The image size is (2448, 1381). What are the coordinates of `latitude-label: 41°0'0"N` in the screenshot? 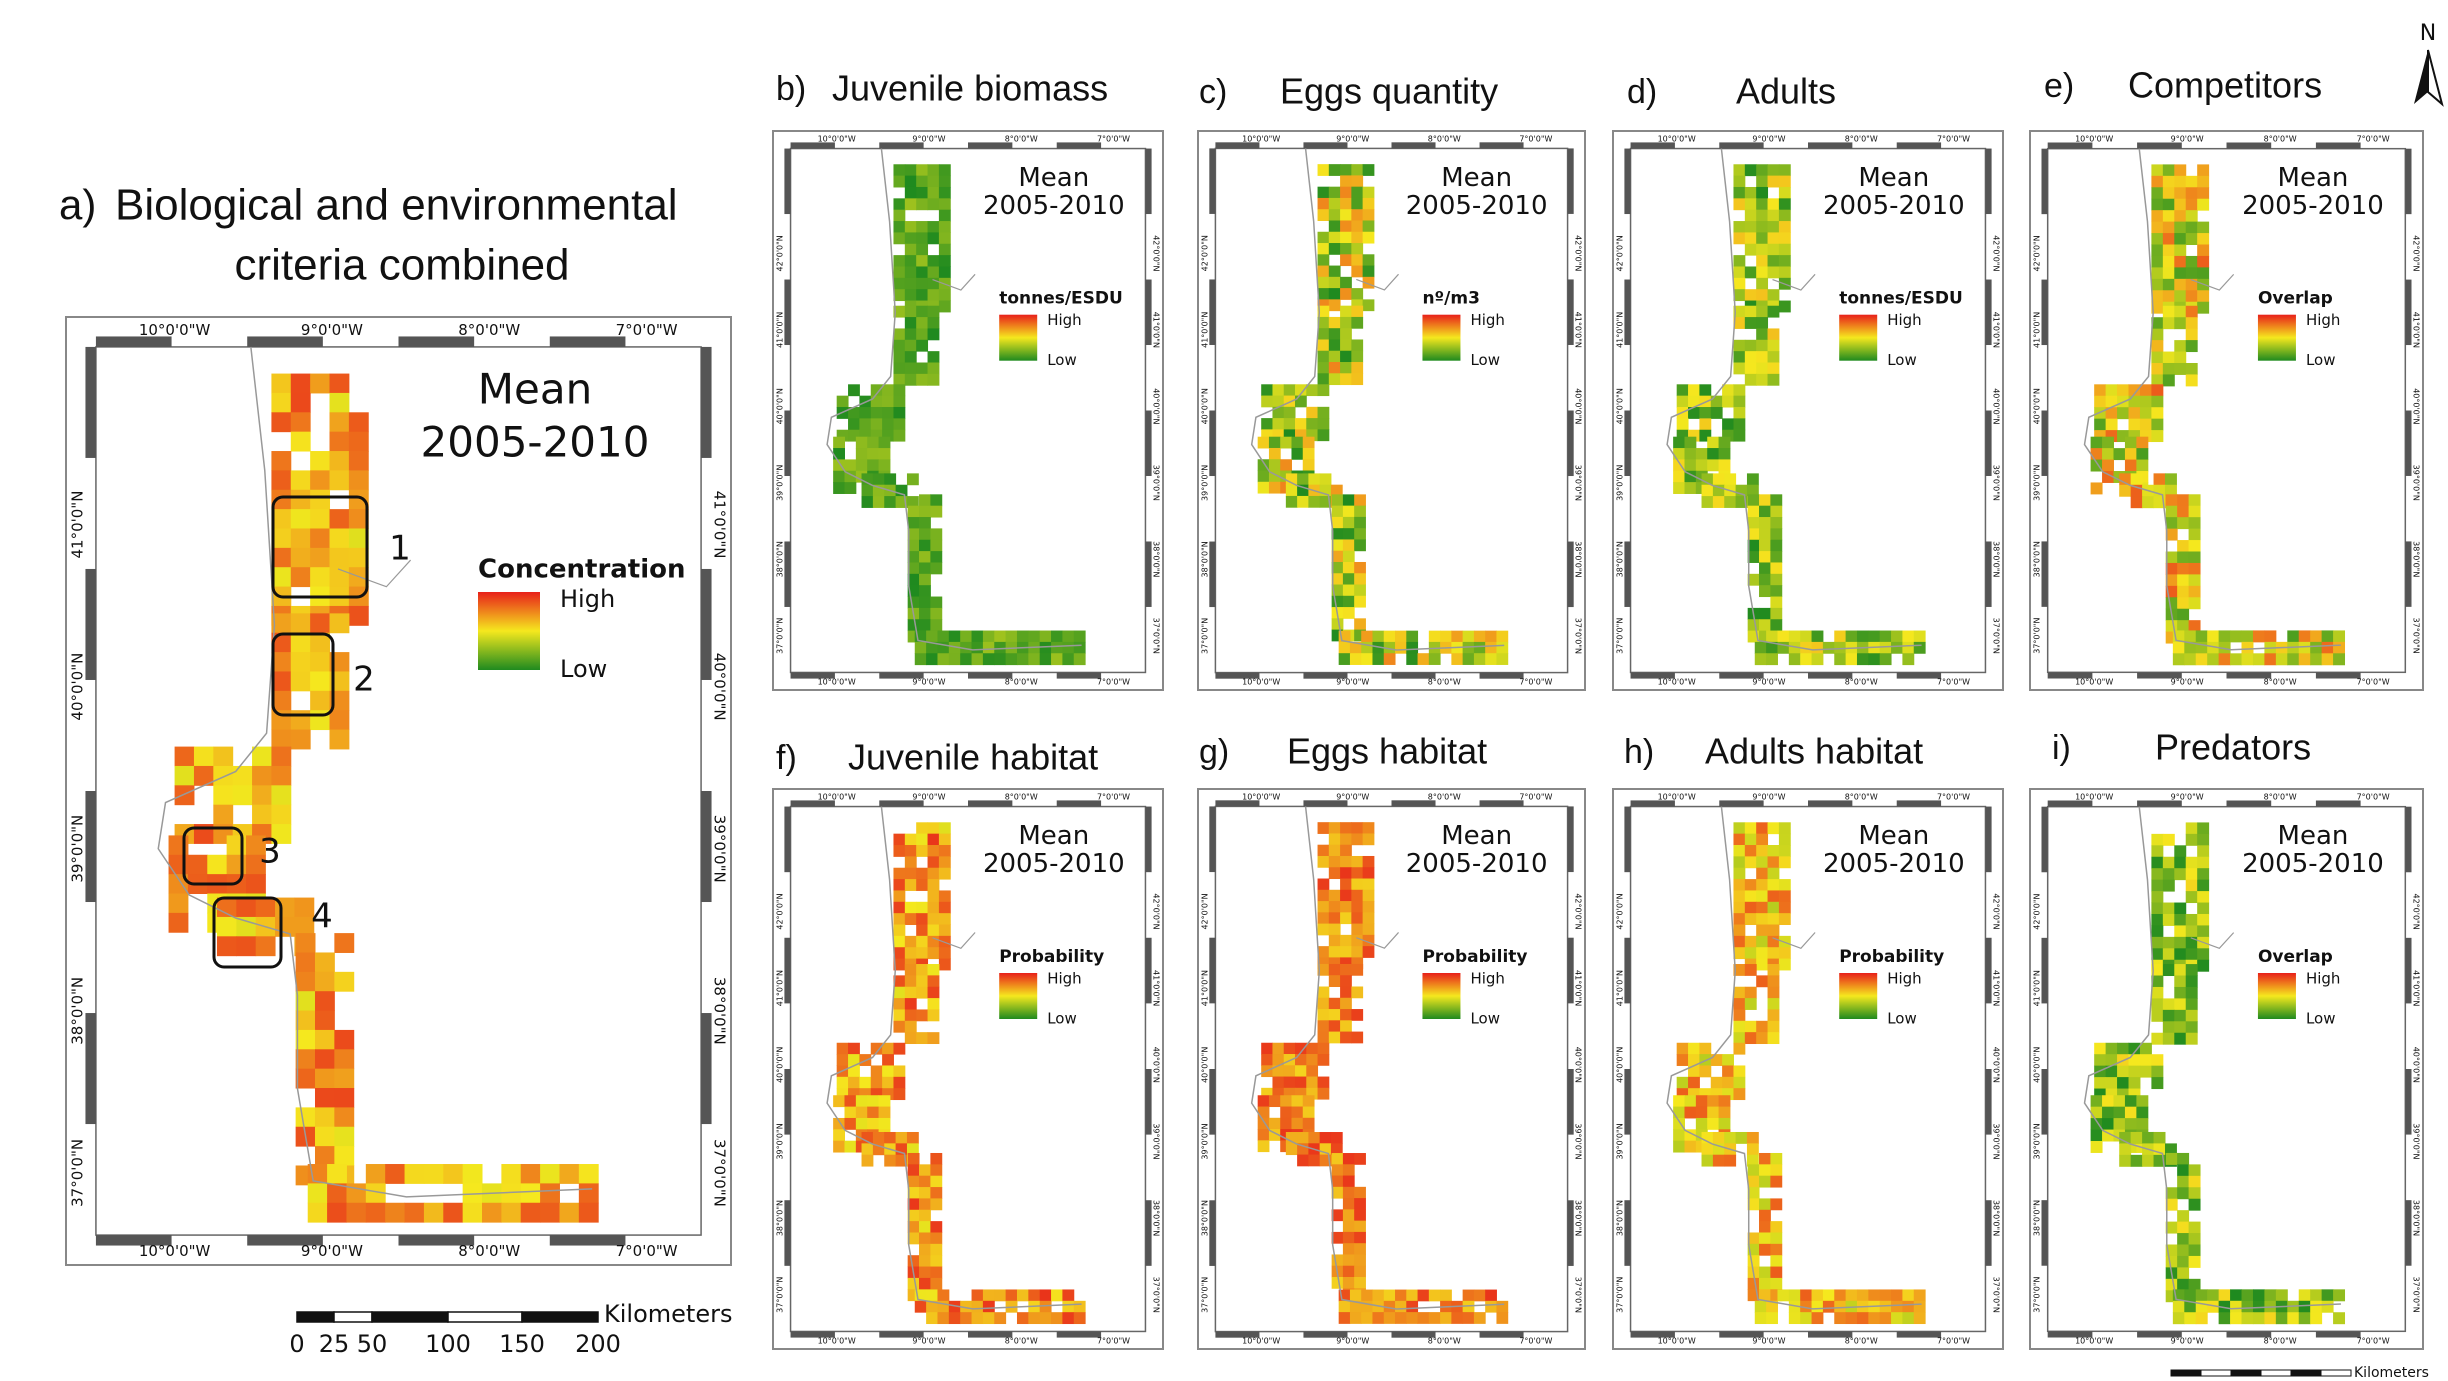 It's located at (1995, 988).